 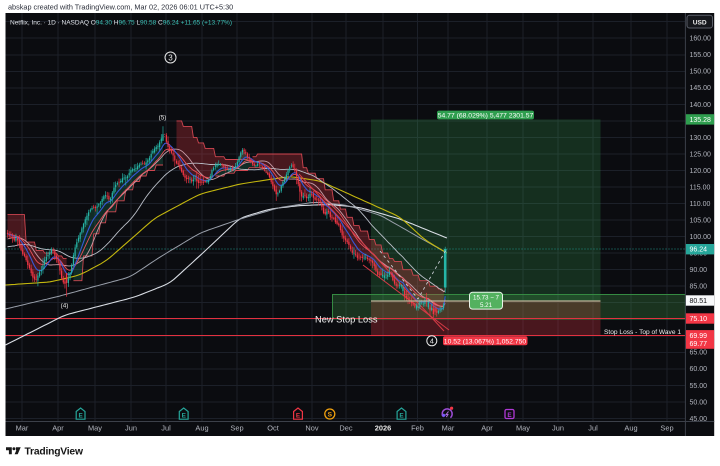 I want to click on svg-text: 55.00, so click(x=699, y=386).